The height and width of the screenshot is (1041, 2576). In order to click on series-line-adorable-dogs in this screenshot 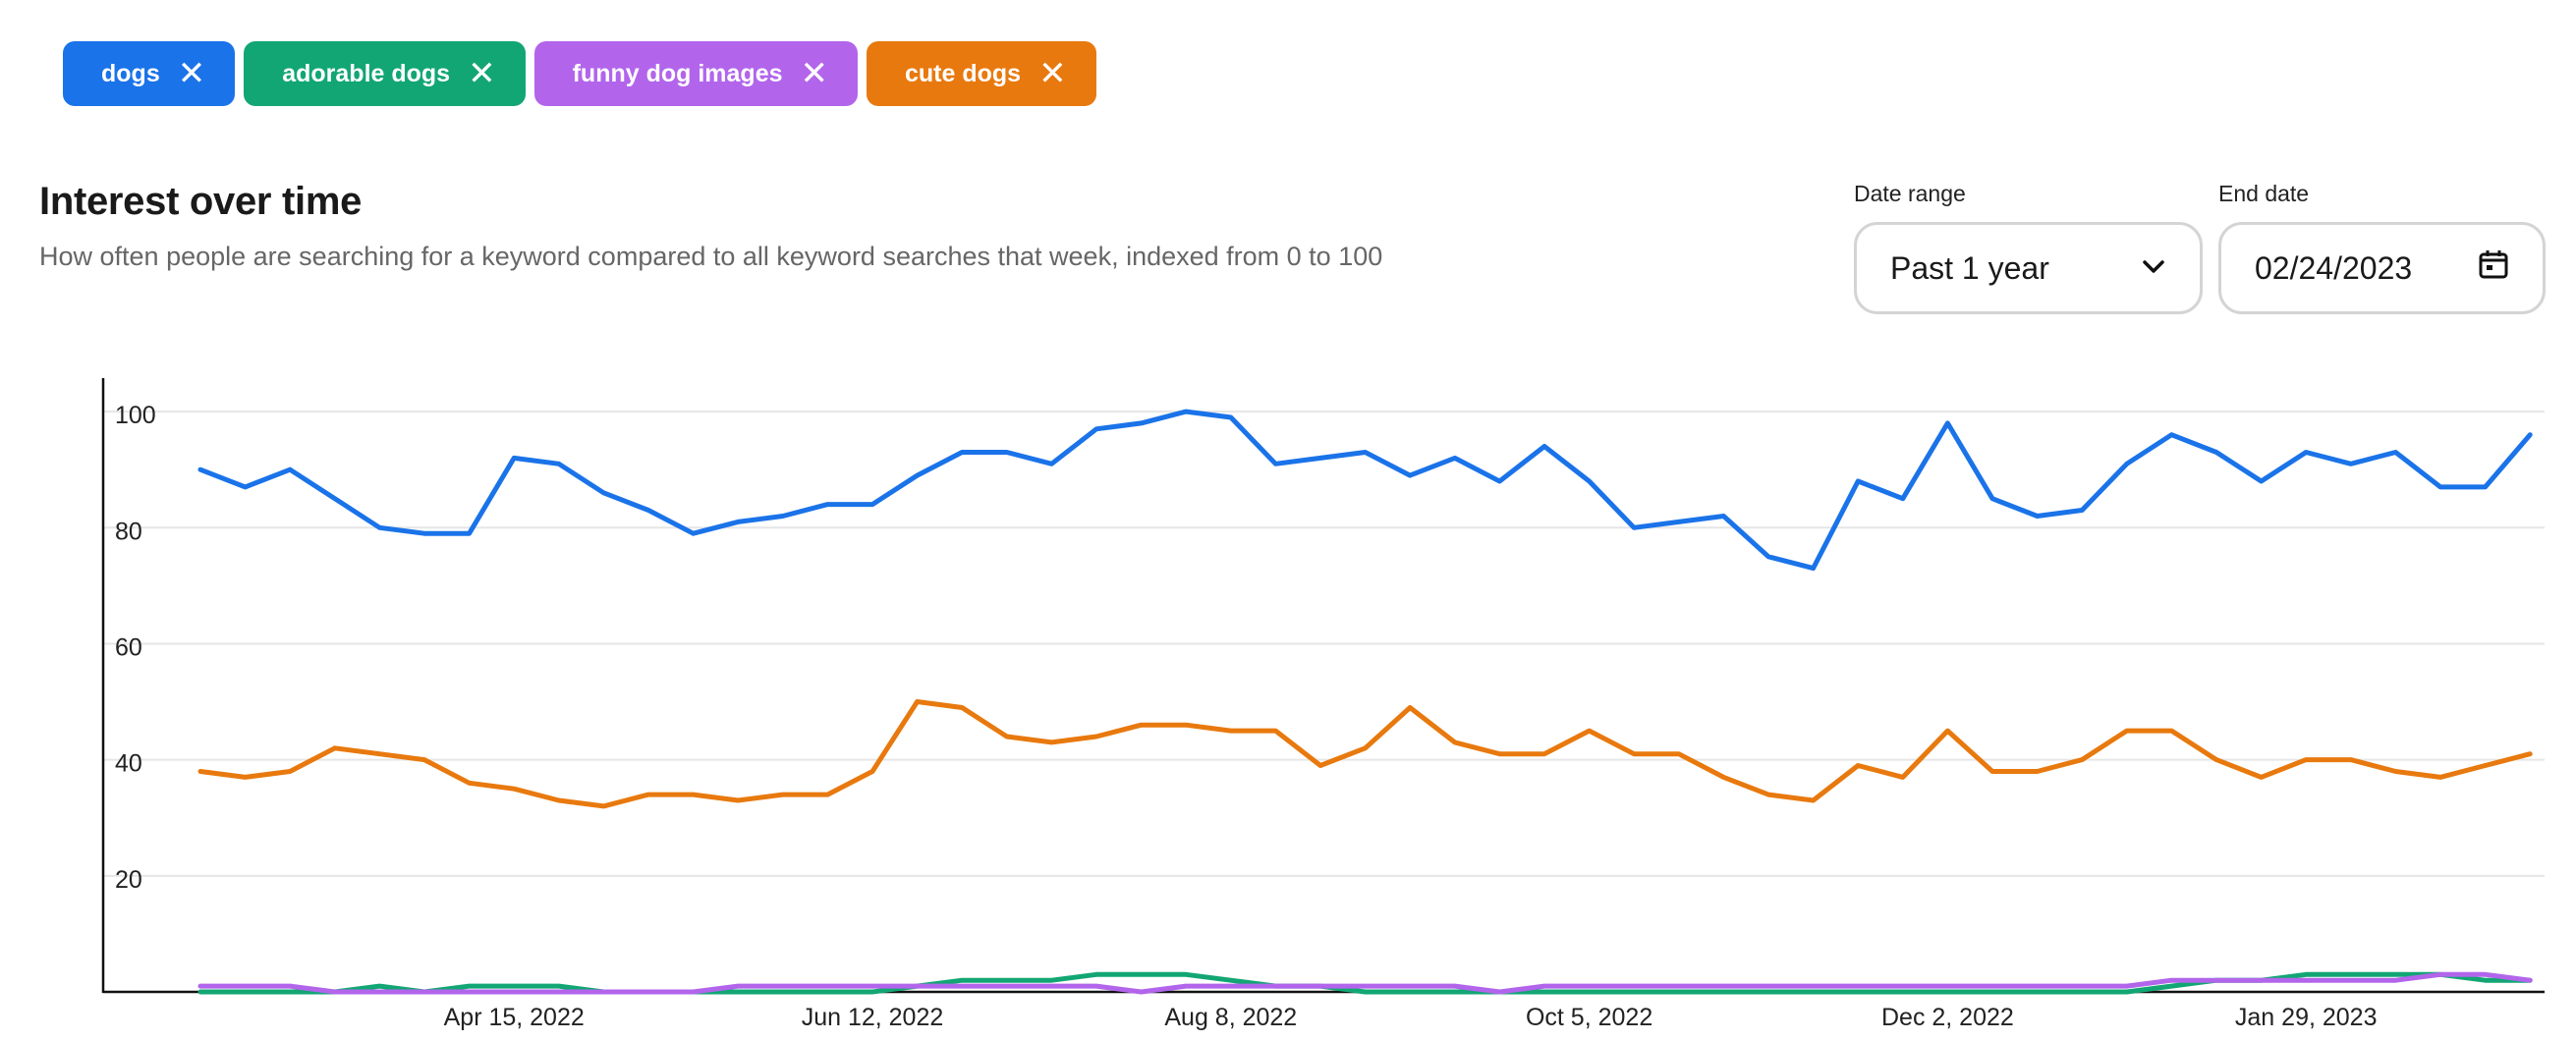, I will do `click(1365, 983)`.